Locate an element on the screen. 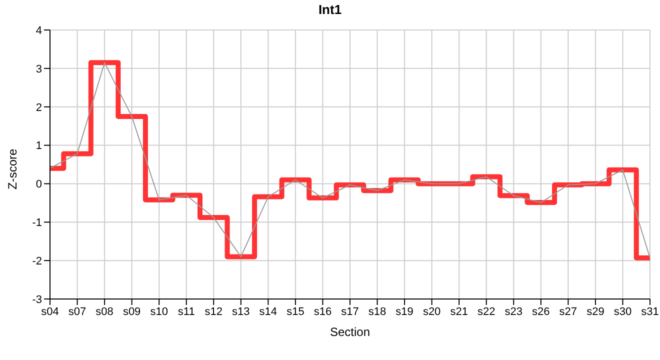 The image size is (660, 360). x-tick-label: s22 is located at coordinates (486, 312).